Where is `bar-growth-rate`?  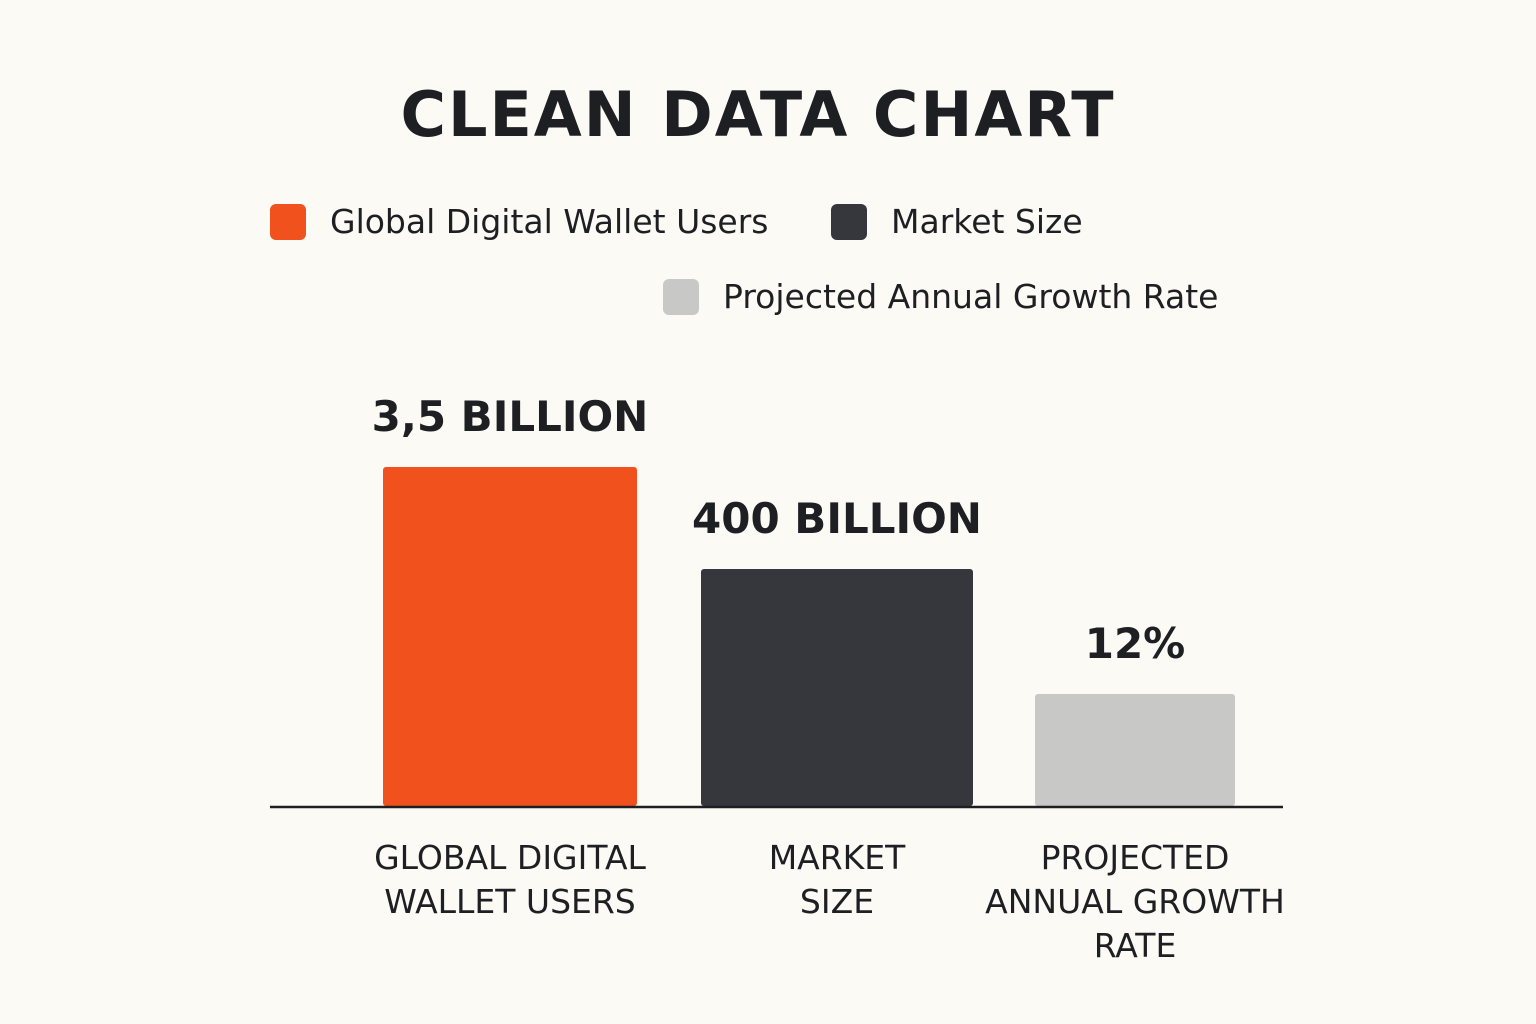 bar-growth-rate is located at coordinates (1135, 750).